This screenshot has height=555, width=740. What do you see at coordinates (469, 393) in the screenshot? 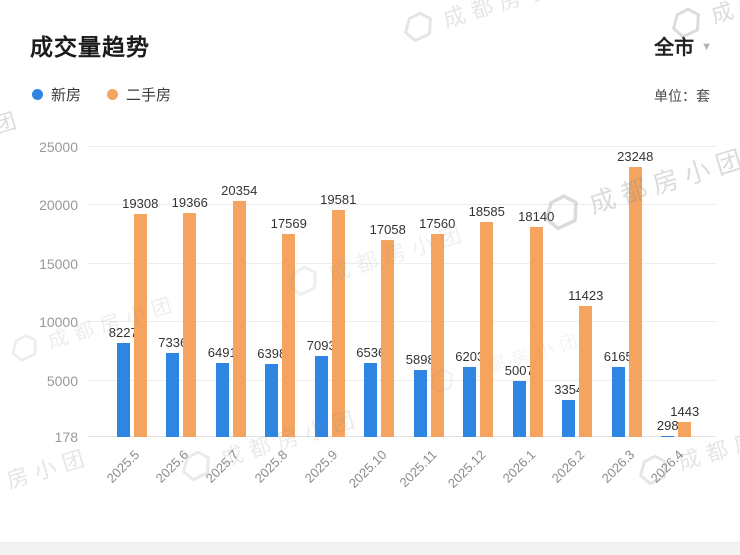
I see `bar-new-house: 6203` at bounding box center [469, 393].